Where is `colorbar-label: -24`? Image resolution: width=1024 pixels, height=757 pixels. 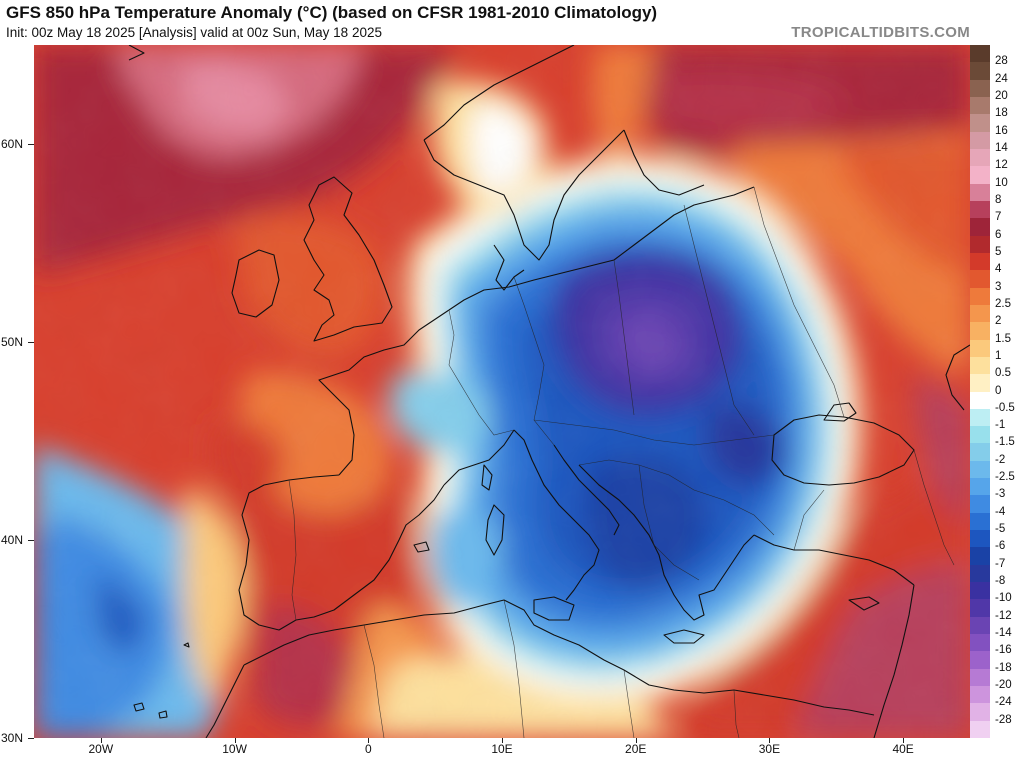 colorbar-label: -24 is located at coordinates (1003, 702).